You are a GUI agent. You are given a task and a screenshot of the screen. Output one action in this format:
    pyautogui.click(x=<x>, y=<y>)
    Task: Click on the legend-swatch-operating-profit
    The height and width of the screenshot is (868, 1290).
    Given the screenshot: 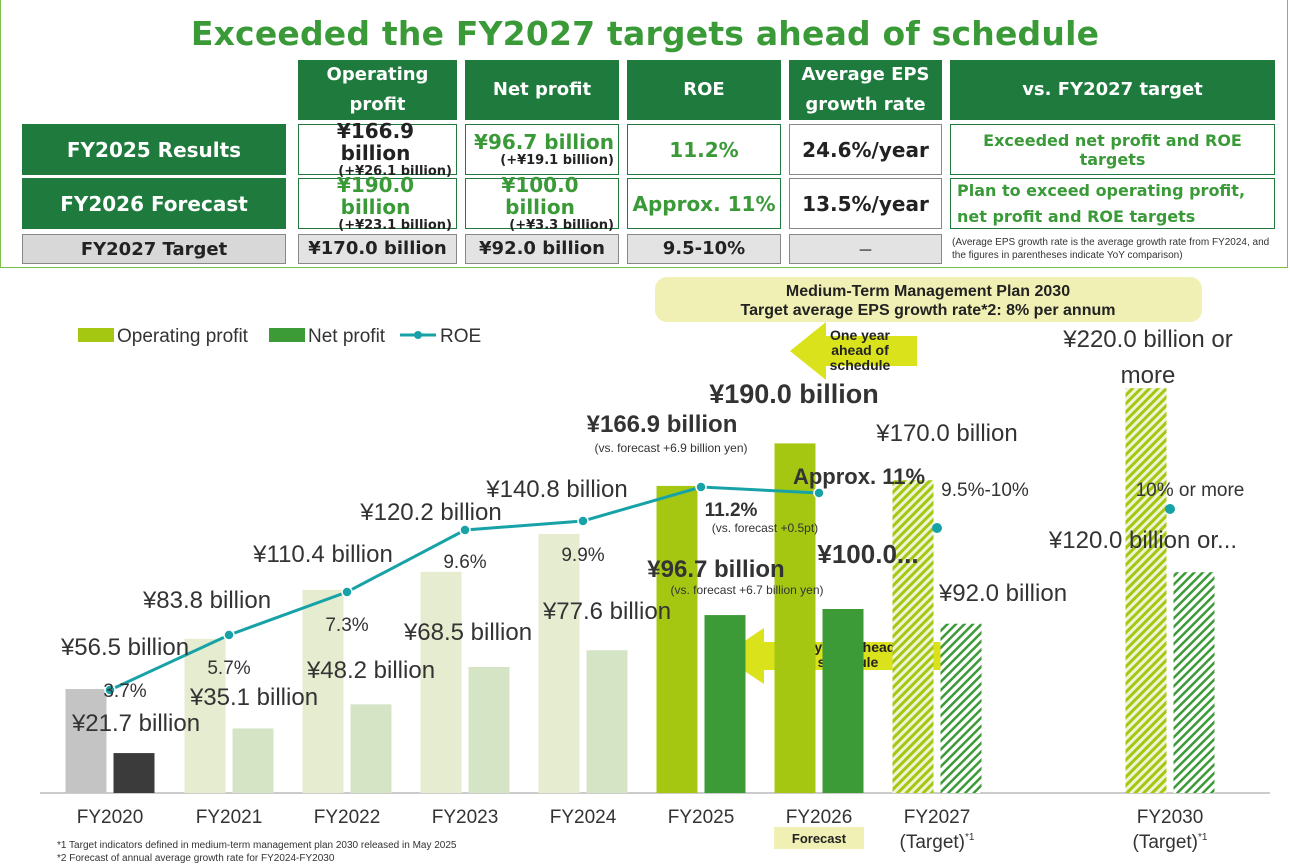 What is the action you would take?
    pyautogui.click(x=96, y=335)
    